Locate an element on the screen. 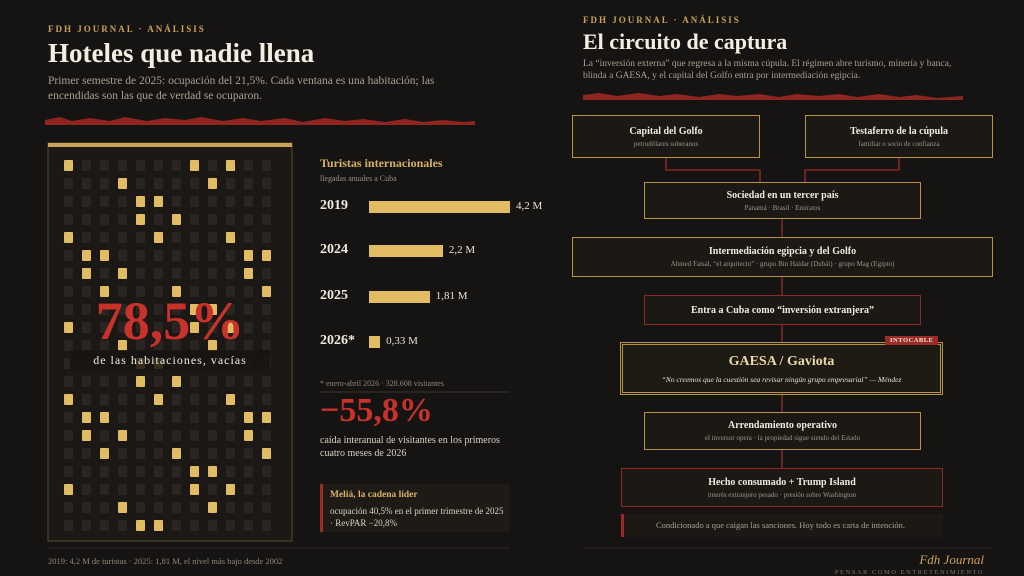 This screenshot has height=576, width=1024. callout-box is located at coordinates (415, 508).